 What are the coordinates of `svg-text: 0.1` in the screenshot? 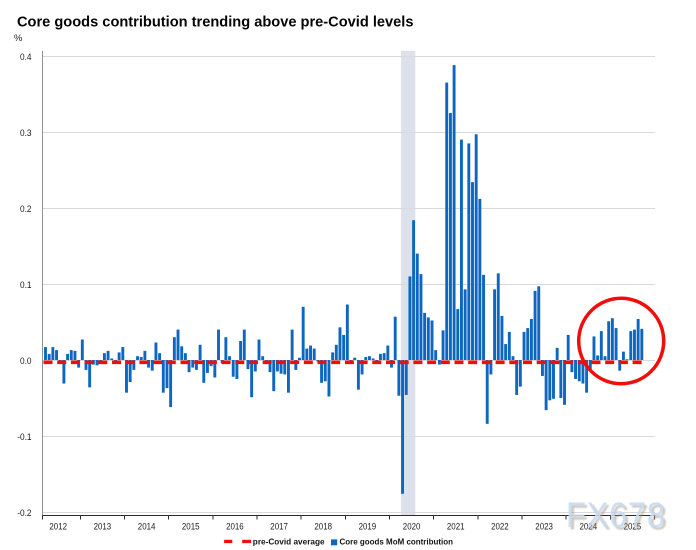 It's located at (26, 285).